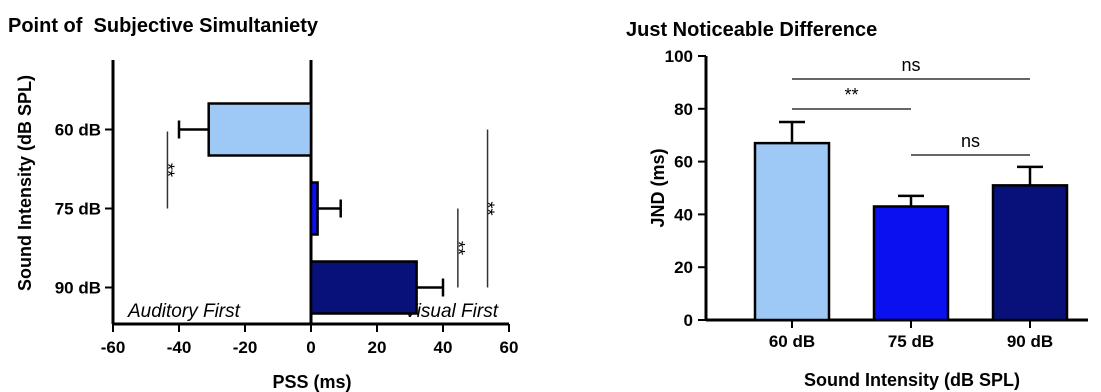  Describe the element at coordinates (451, 311) in the screenshot. I see `visual-first-annotation: Visual First` at that location.